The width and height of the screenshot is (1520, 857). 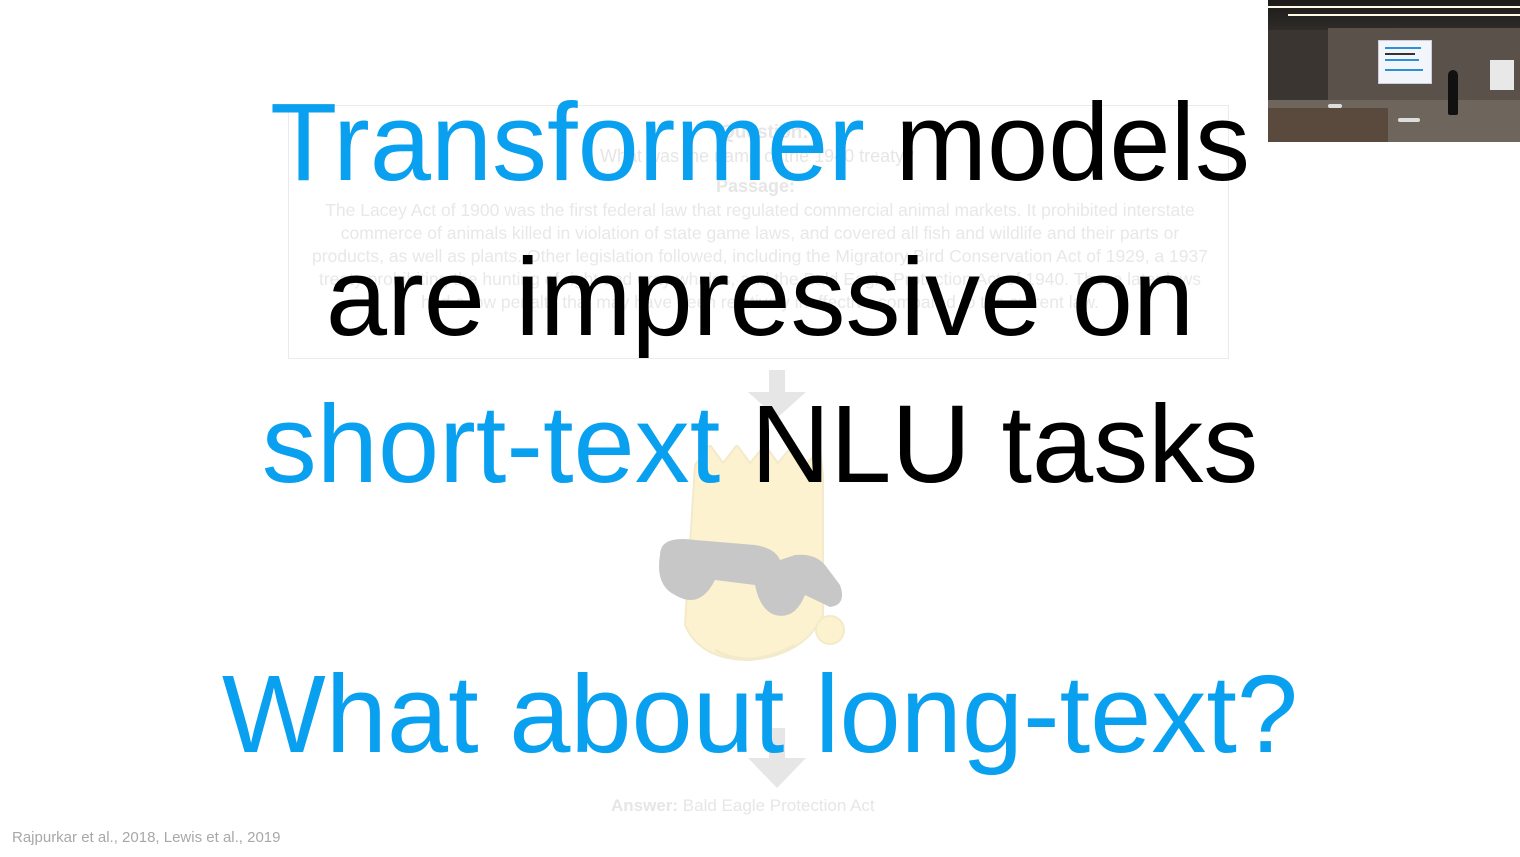 I want to click on question-heading: Question:, so click(x=764, y=132).